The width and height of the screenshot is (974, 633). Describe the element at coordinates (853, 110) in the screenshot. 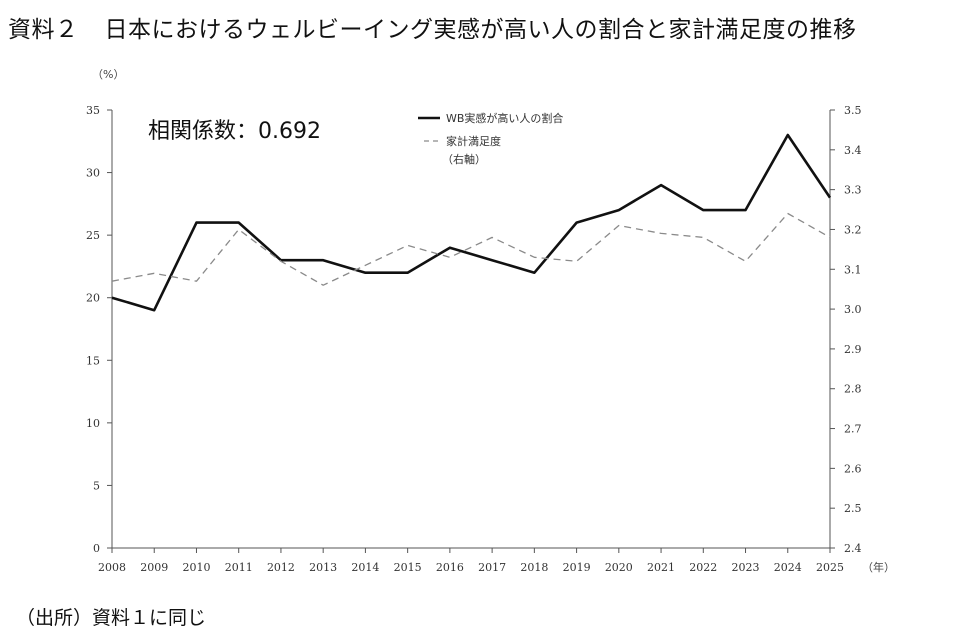

I see `right-tick-label: 3.5` at that location.